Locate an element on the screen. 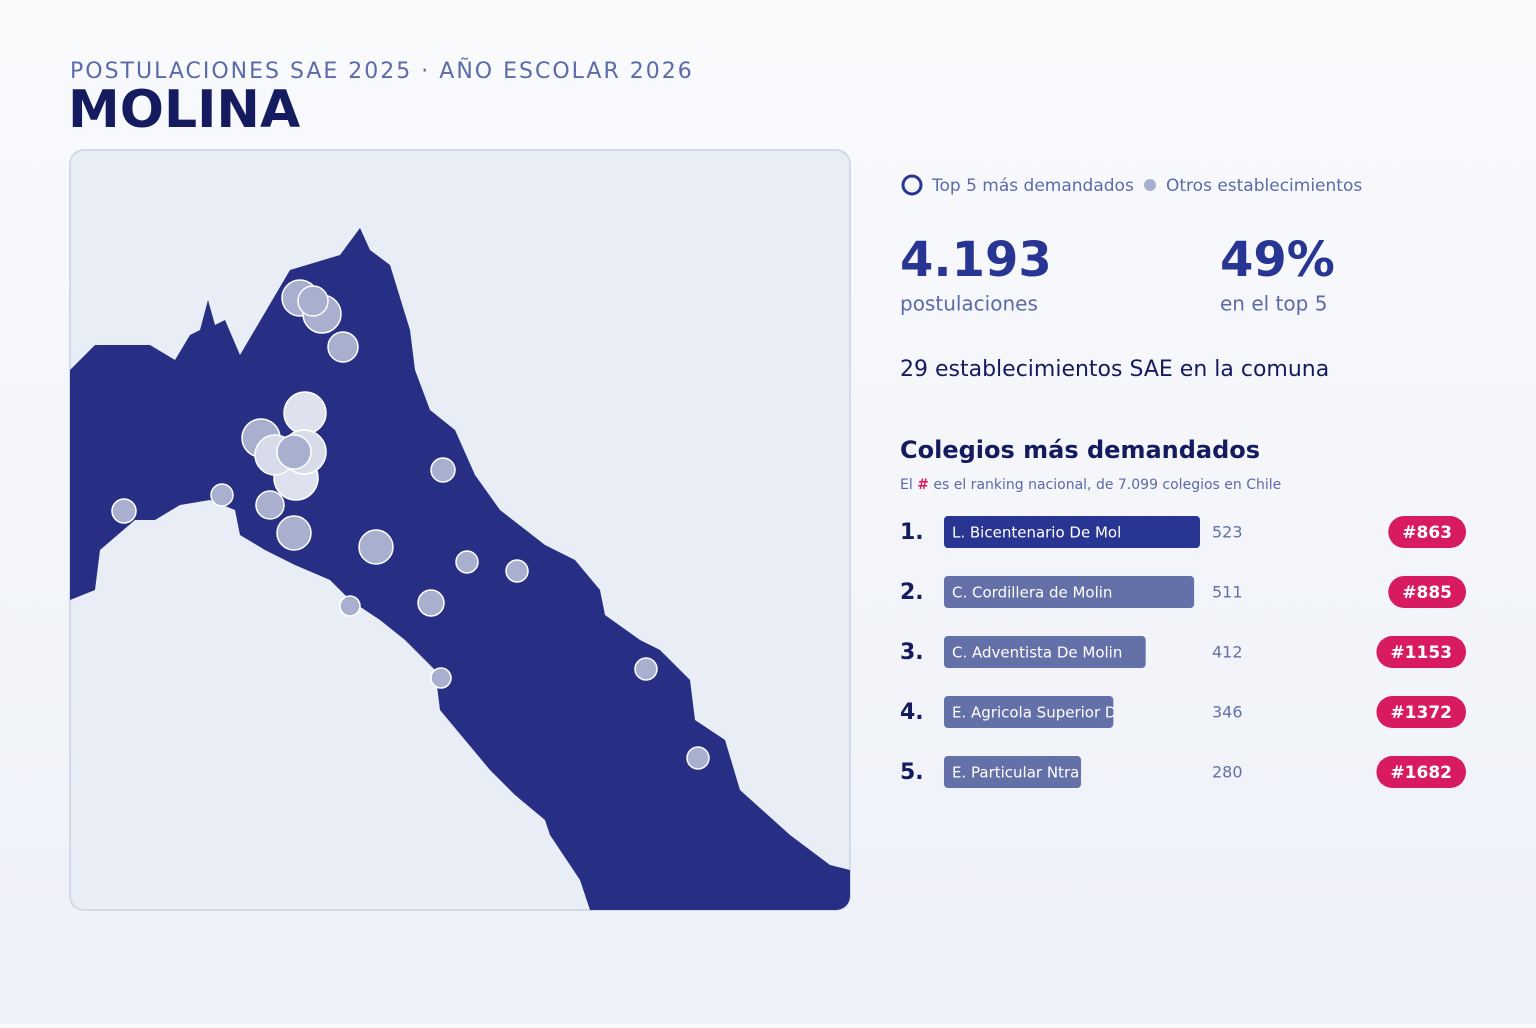 This screenshot has height=1028, width=1536. stat-label: postulaciones is located at coordinates (969, 304).